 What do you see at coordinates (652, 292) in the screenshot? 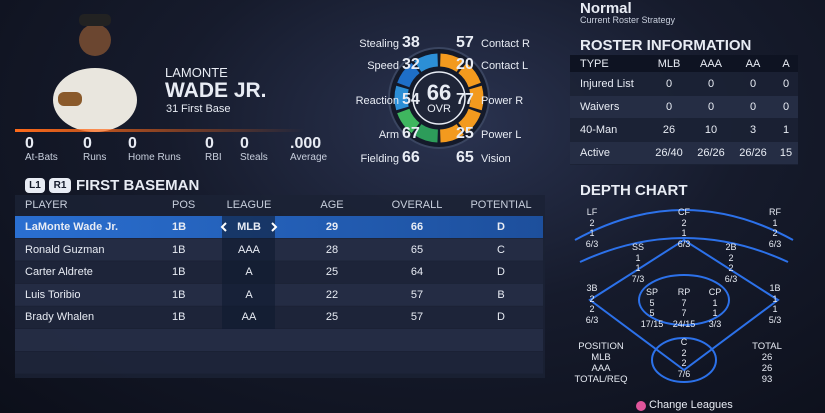
I see `depth-pos: SP` at bounding box center [652, 292].